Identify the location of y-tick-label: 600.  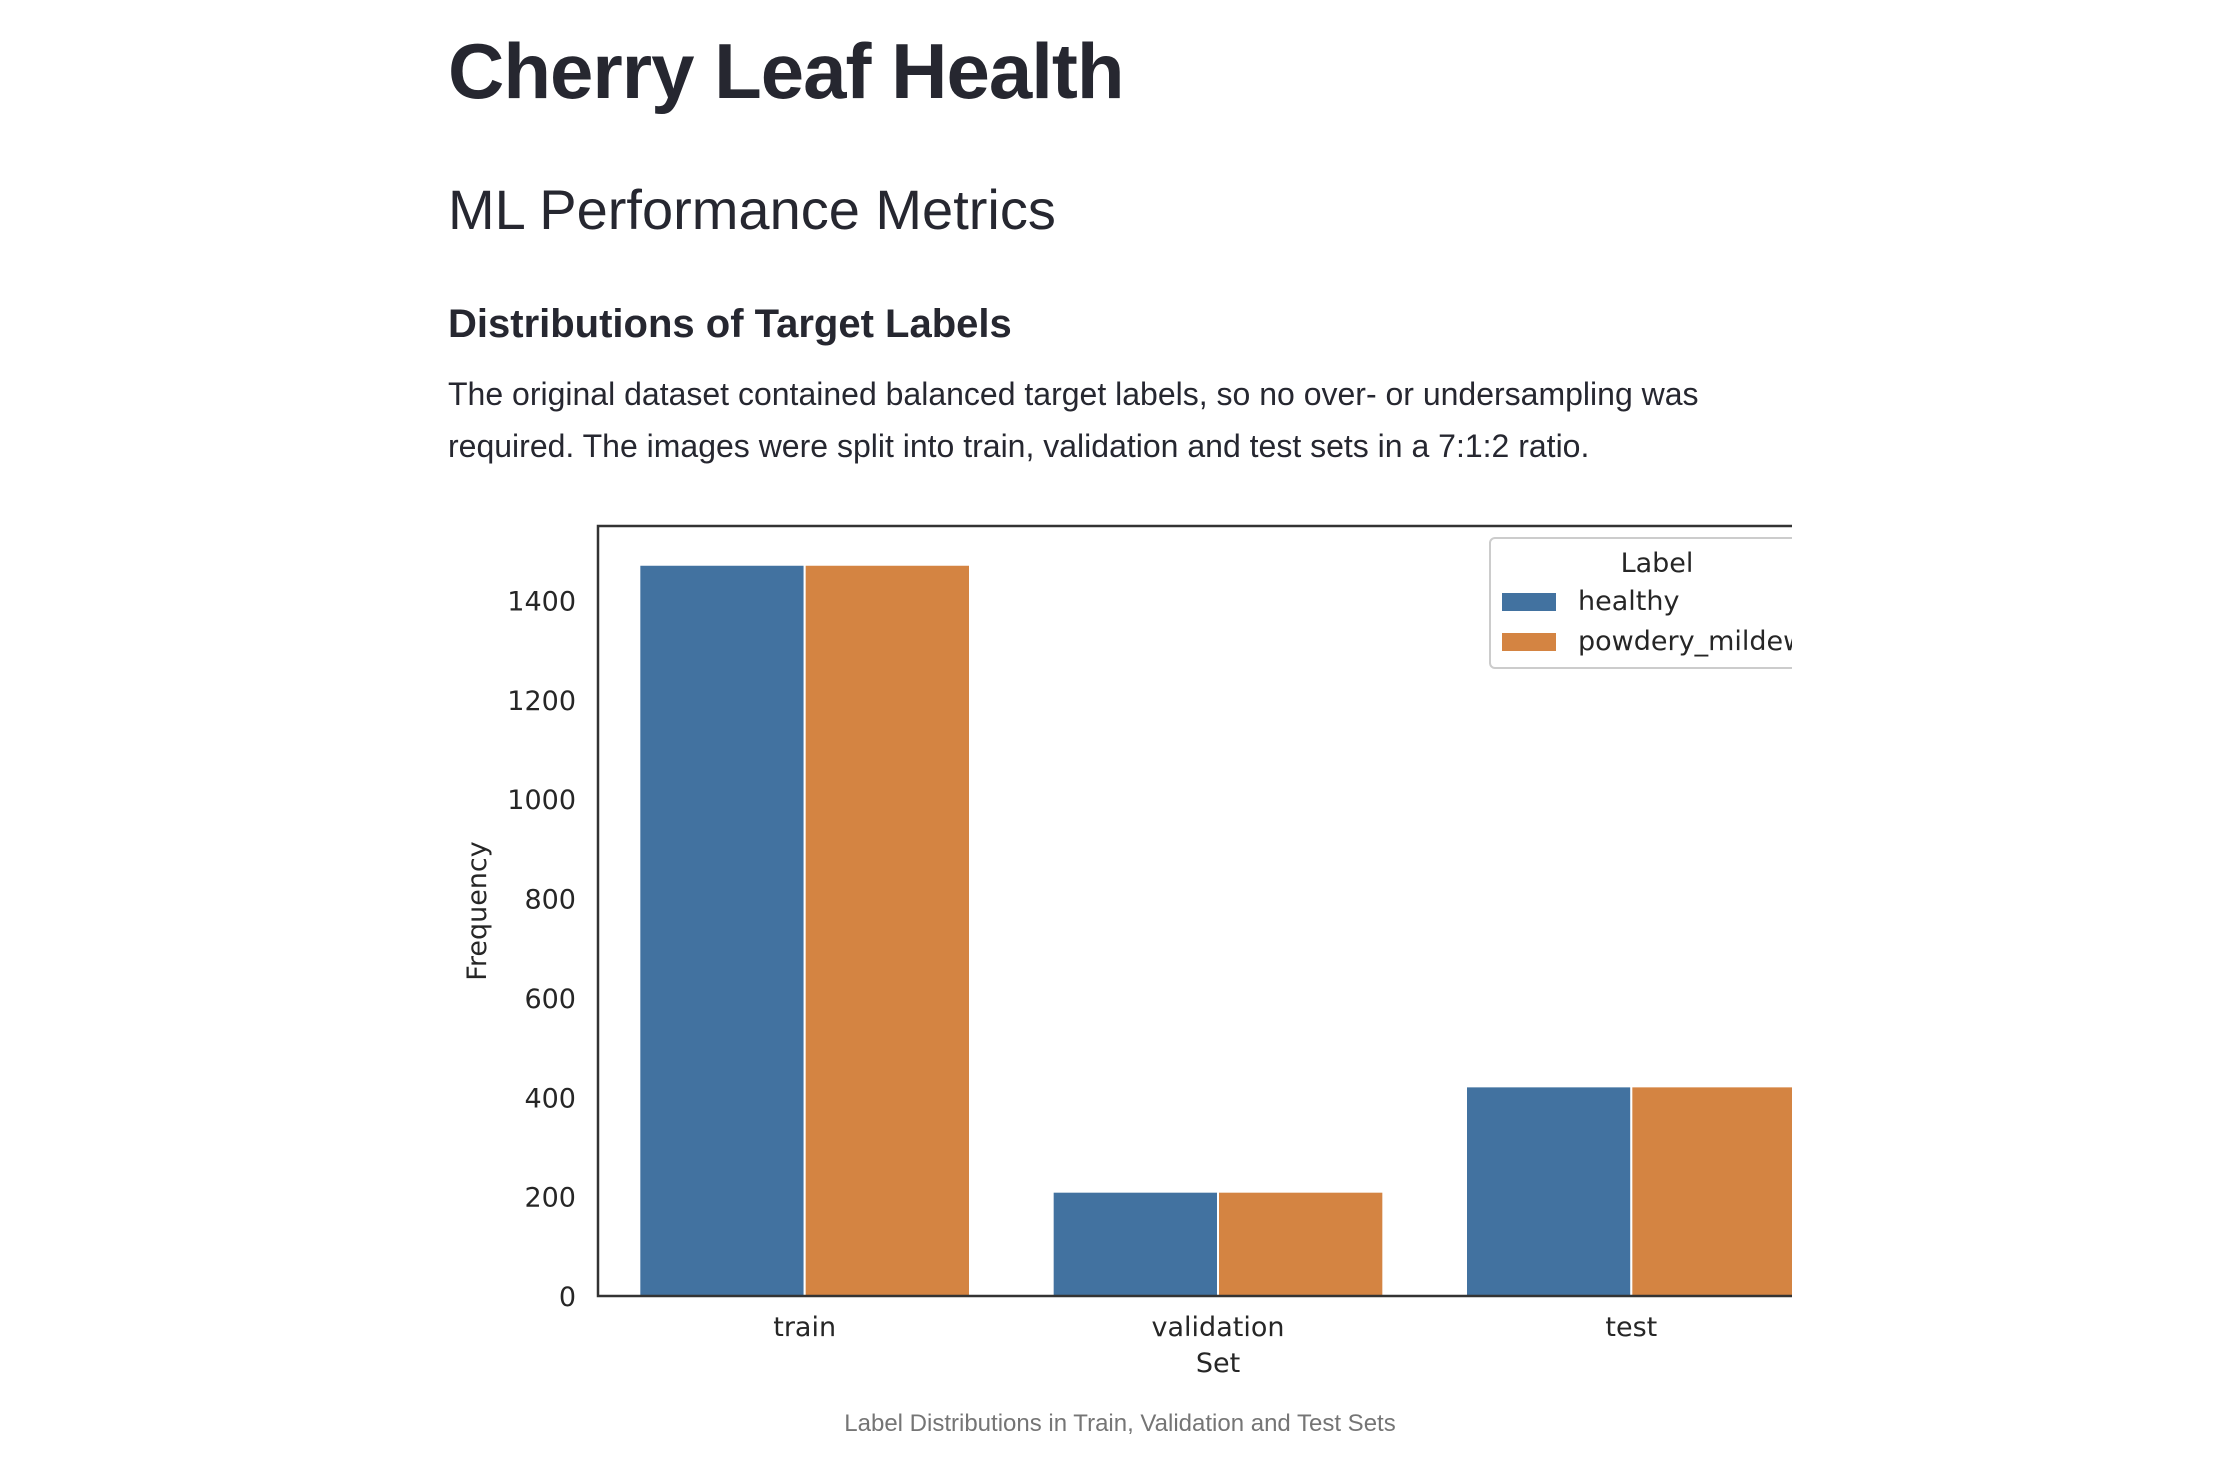
(550, 999).